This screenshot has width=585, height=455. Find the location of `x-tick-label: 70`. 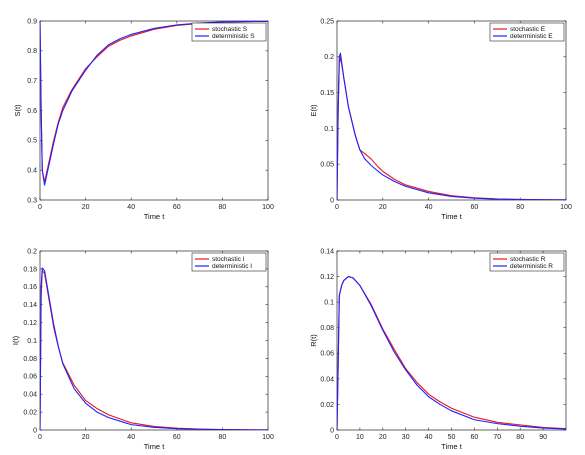

x-tick-label: 70 is located at coordinates (497, 437).